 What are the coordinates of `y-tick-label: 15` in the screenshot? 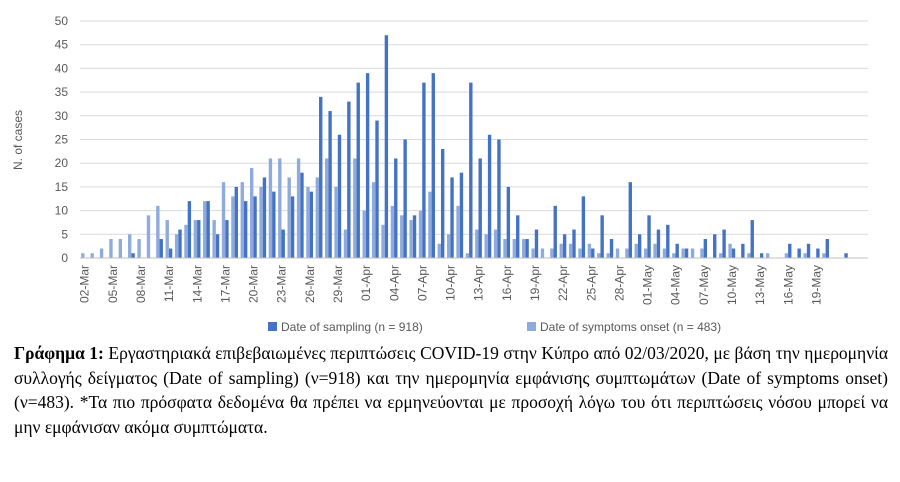 It's located at (62, 187).